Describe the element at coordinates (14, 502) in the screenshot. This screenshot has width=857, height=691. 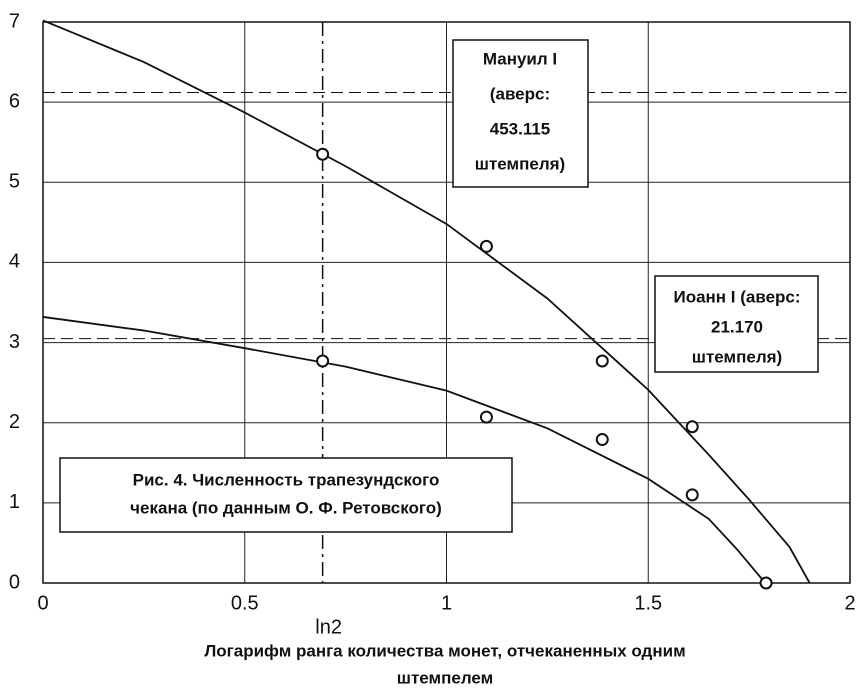
I see `y-tick-label: 1` at that location.